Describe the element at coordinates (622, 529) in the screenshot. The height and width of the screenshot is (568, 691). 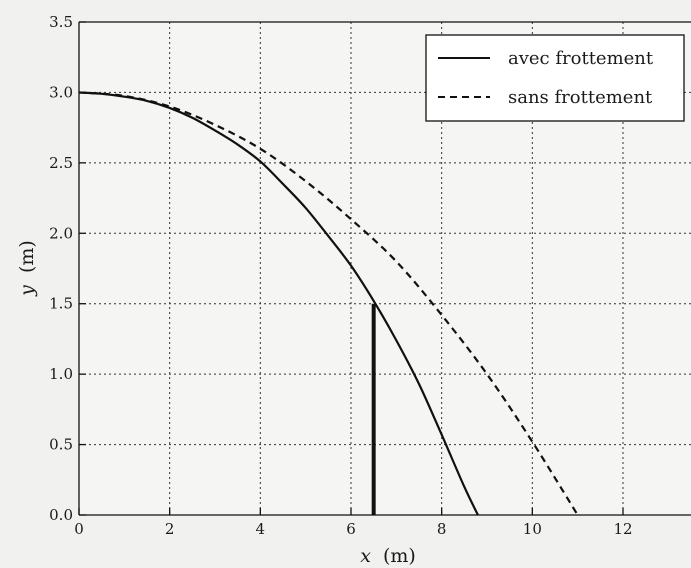
I see `x-tick-label: 12` at that location.